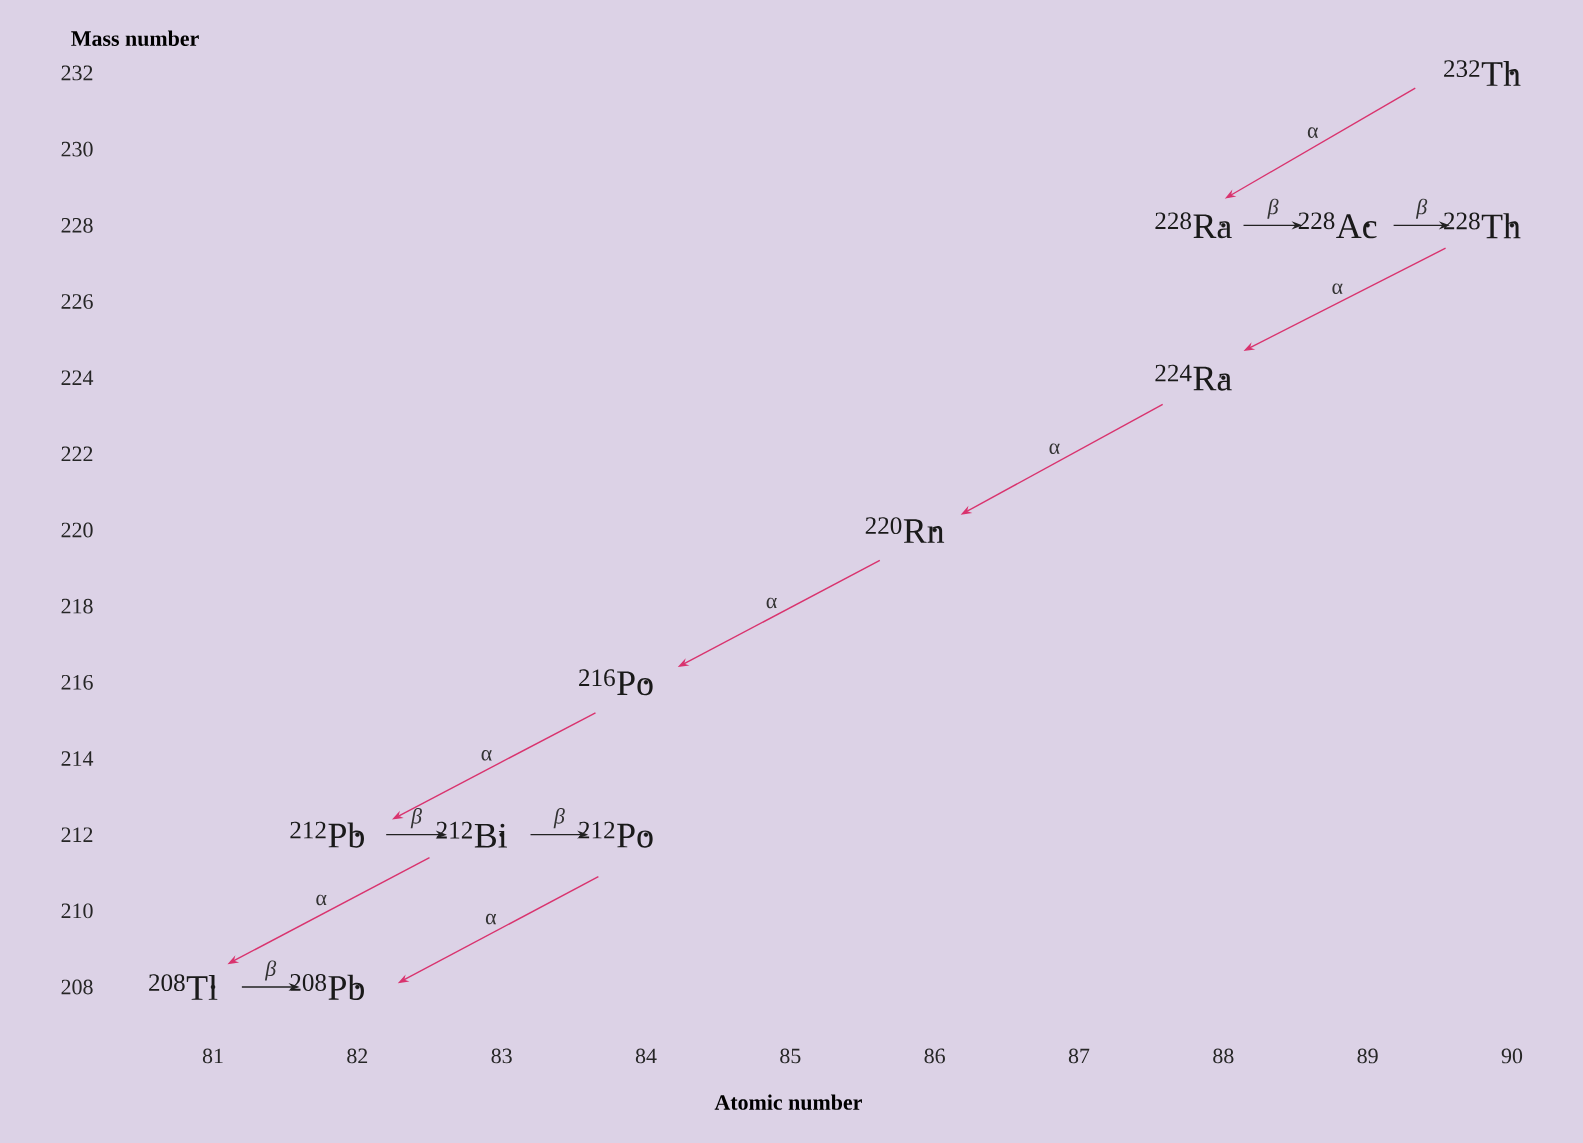 This screenshot has width=1583, height=1143. I want to click on x-tick-label: 89, so click(1367, 1056).